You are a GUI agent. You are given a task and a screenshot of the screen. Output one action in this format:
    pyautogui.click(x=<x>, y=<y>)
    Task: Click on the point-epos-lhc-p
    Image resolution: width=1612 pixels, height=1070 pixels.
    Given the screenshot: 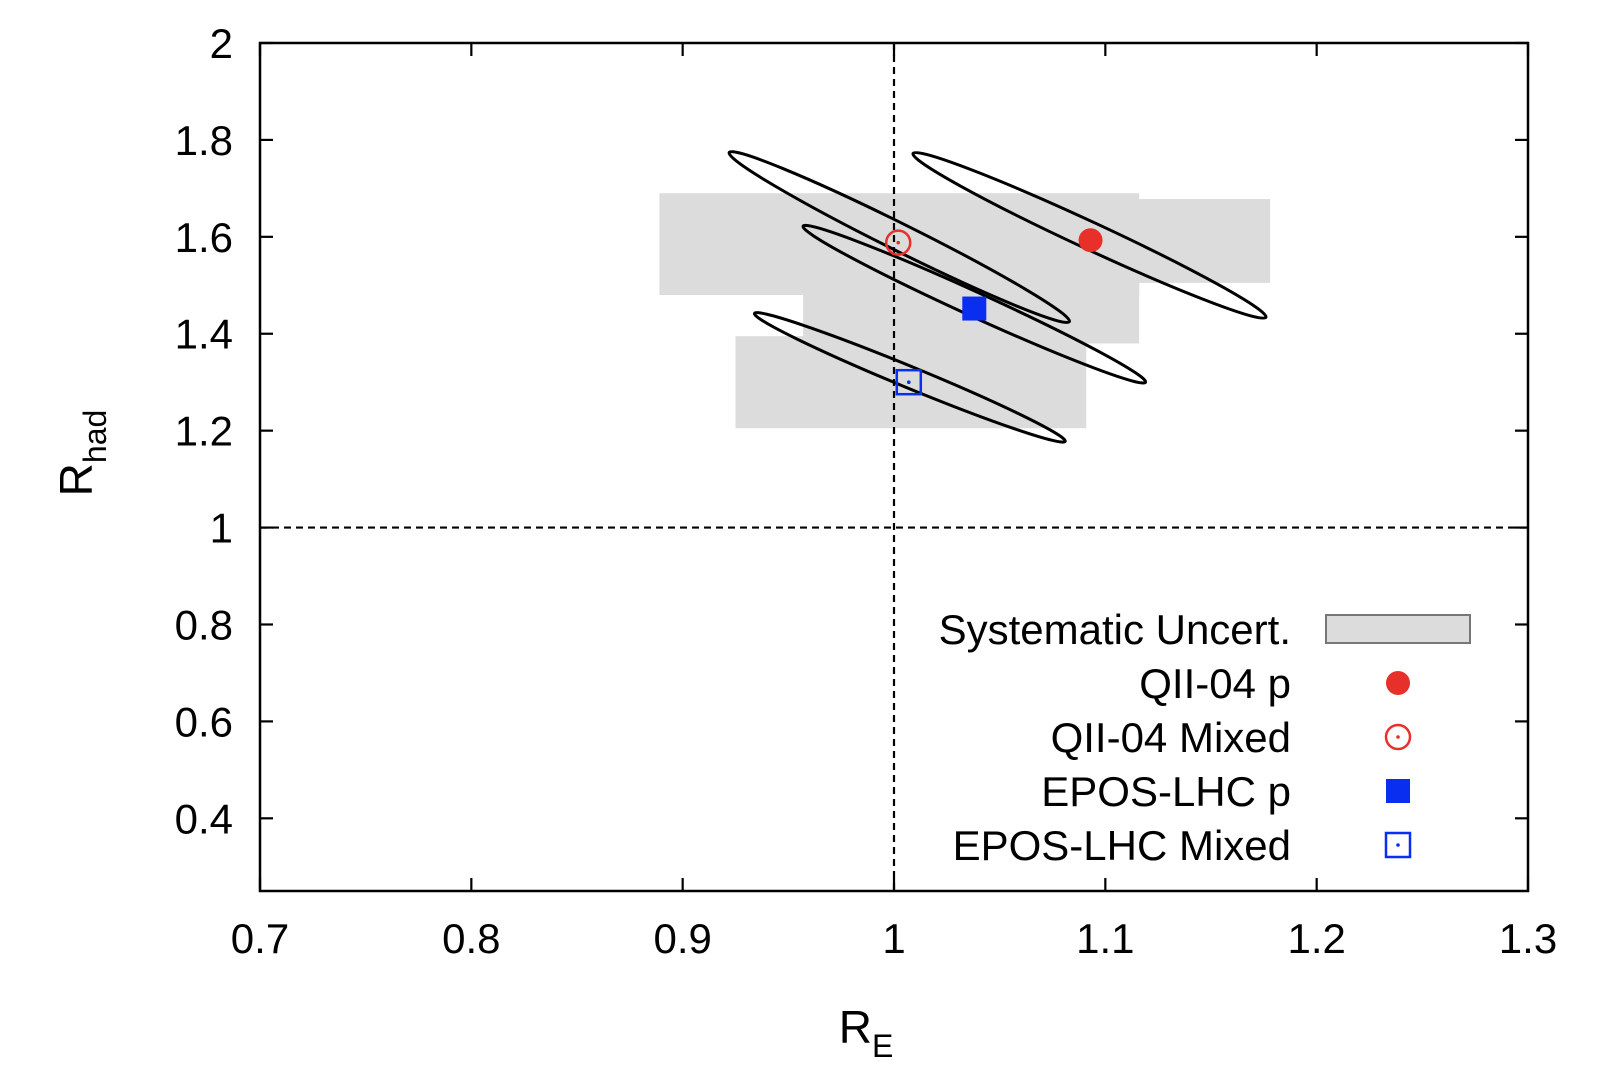 What is the action you would take?
    pyautogui.click(x=974, y=308)
    